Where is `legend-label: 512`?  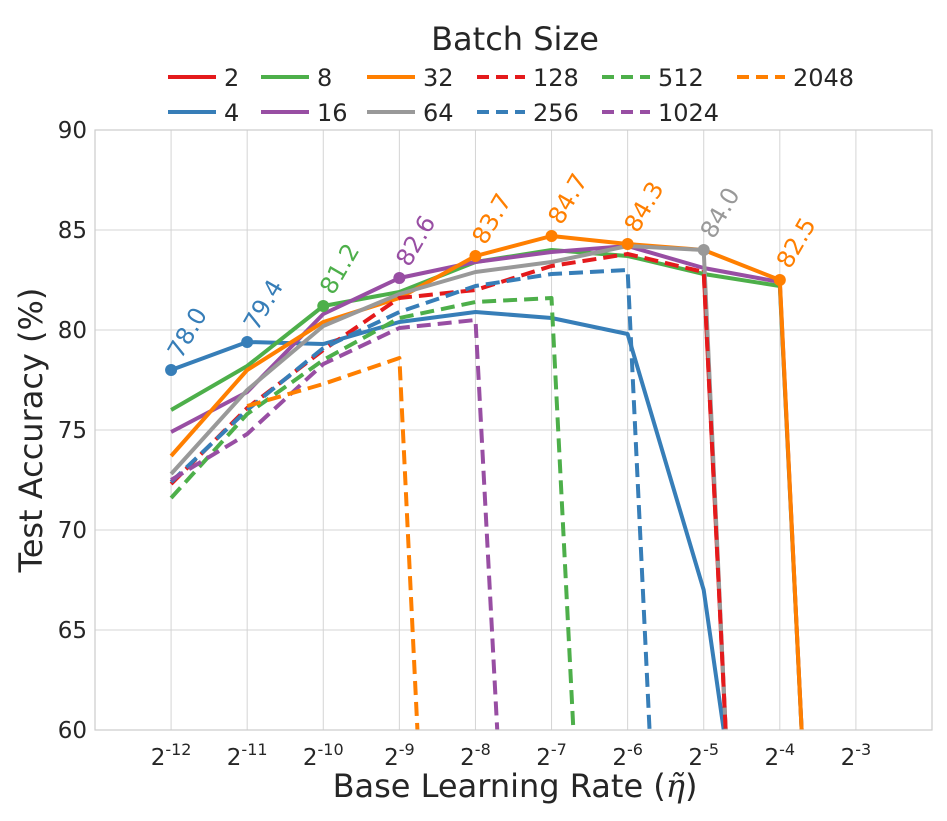 legend-label: 512 is located at coordinates (681, 78).